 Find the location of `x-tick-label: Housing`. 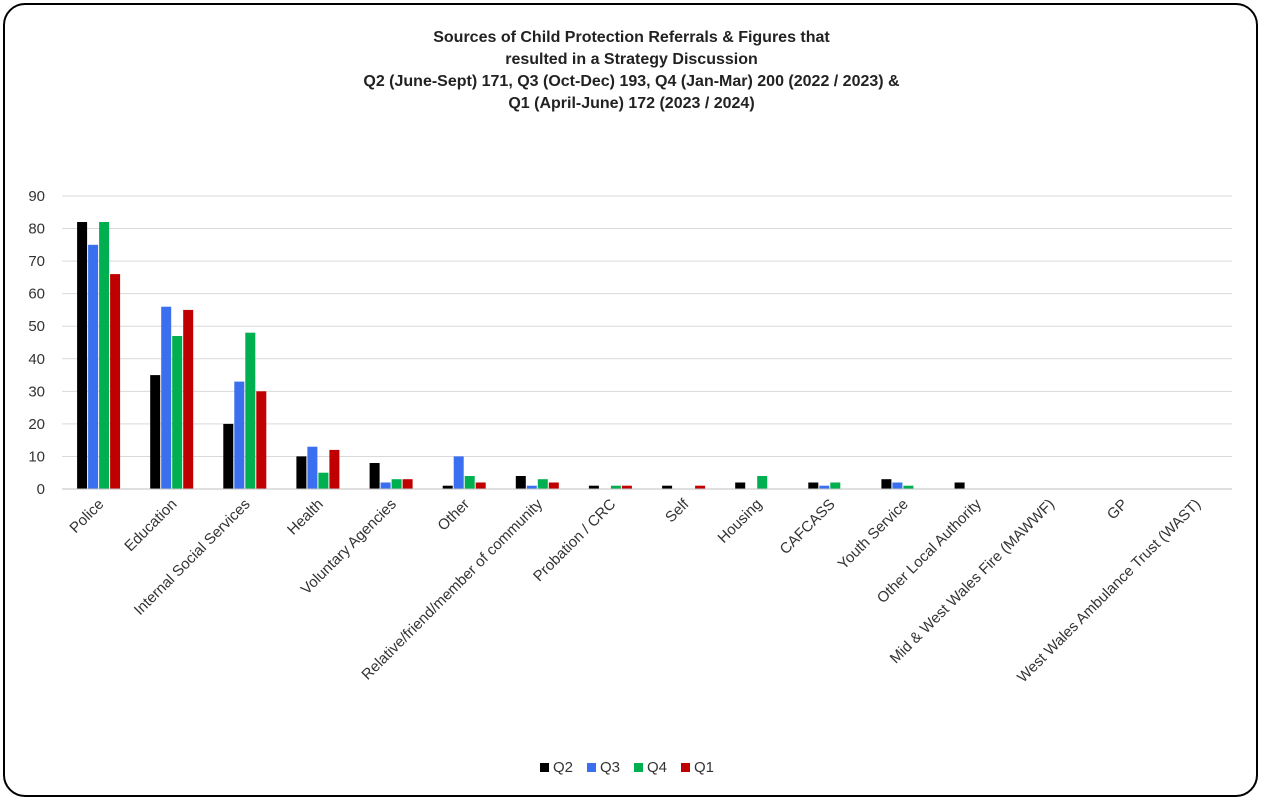

x-tick-label: Housing is located at coordinates (740, 521).